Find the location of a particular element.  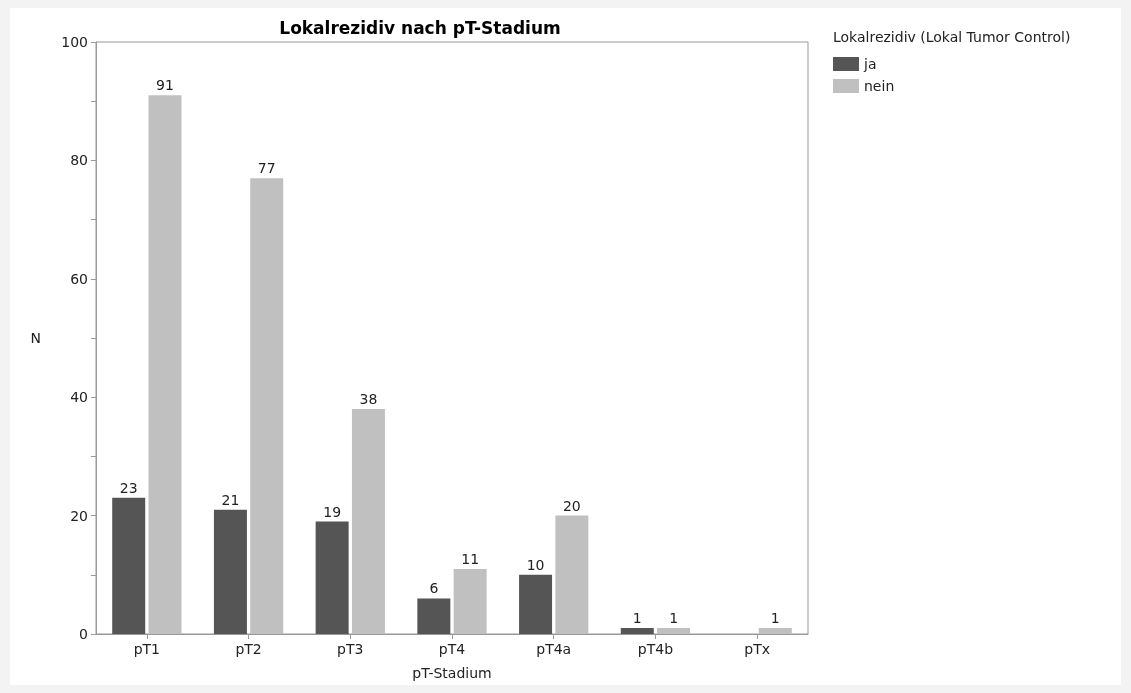

x-tick-label: pTx is located at coordinates (757, 649).